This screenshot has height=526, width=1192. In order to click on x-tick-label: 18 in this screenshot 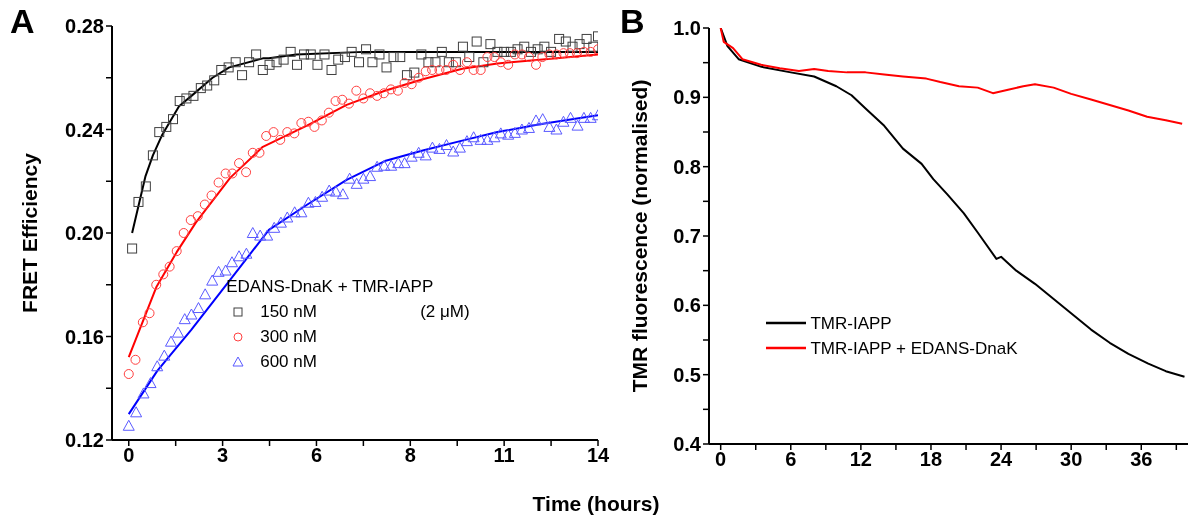, I will do `click(931, 459)`.